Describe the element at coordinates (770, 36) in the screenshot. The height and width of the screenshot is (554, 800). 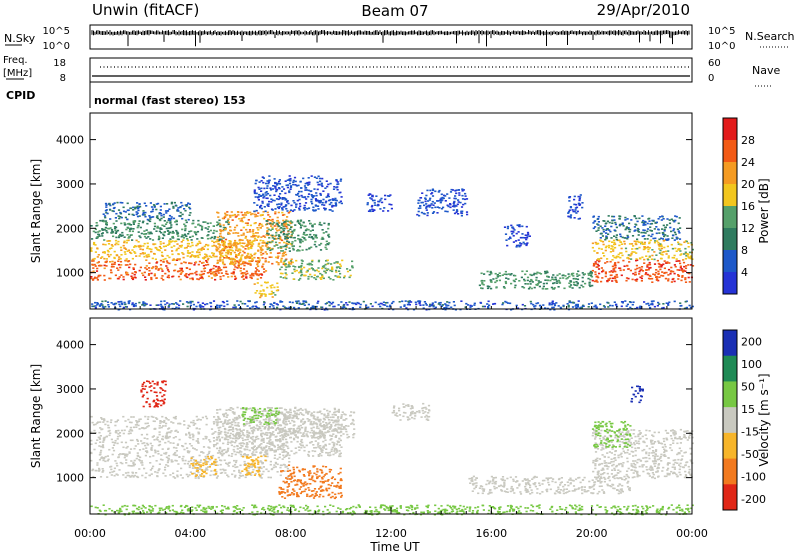
I see `nsearch-label: N.Search` at that location.